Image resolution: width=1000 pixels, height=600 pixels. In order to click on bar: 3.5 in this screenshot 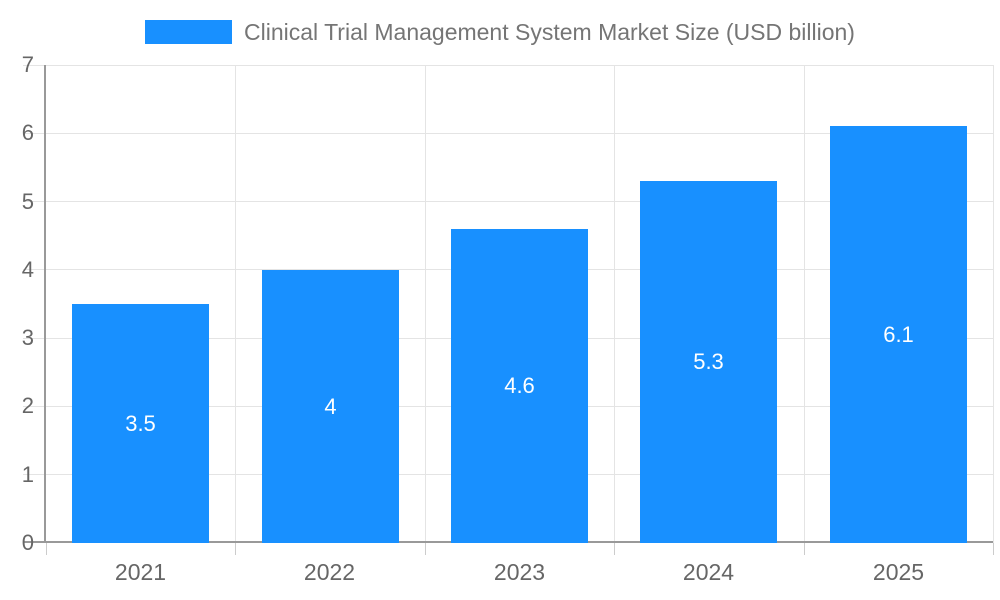, I will do `click(140, 423)`.